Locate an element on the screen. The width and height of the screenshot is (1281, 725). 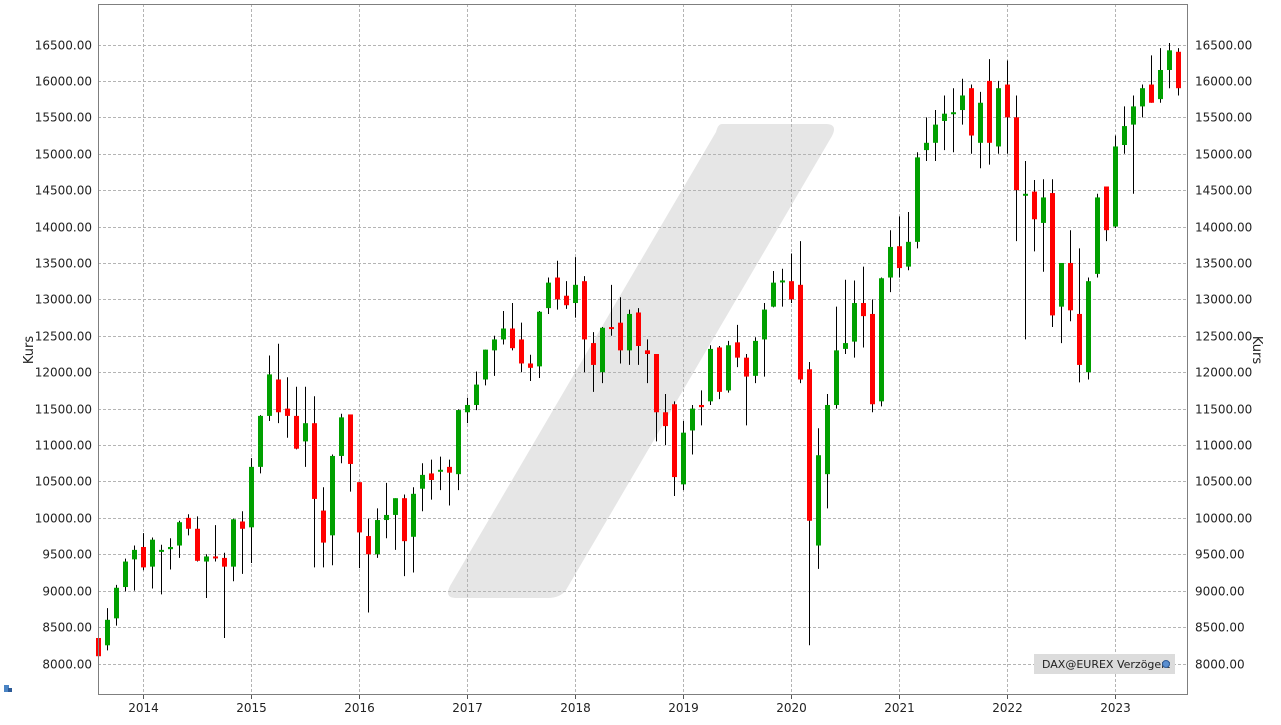
y-tick-label: 9000.00 is located at coordinates (67, 592).